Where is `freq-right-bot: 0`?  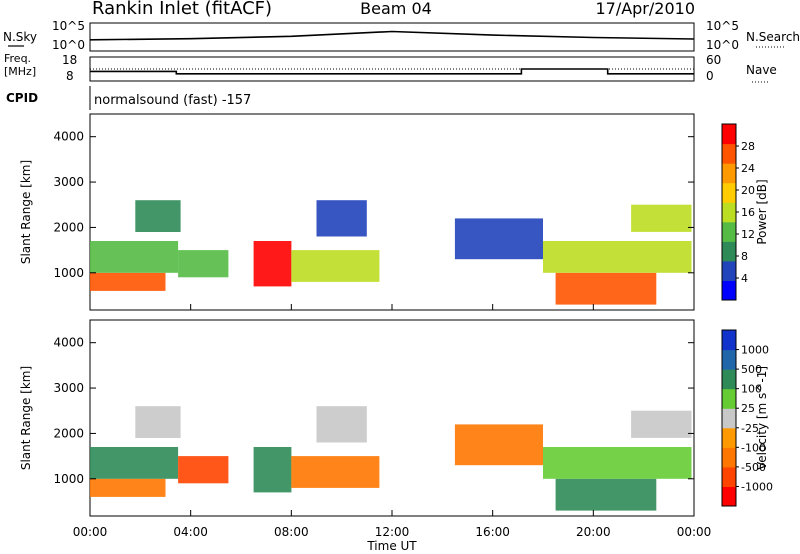 freq-right-bot: 0 is located at coordinates (710, 76).